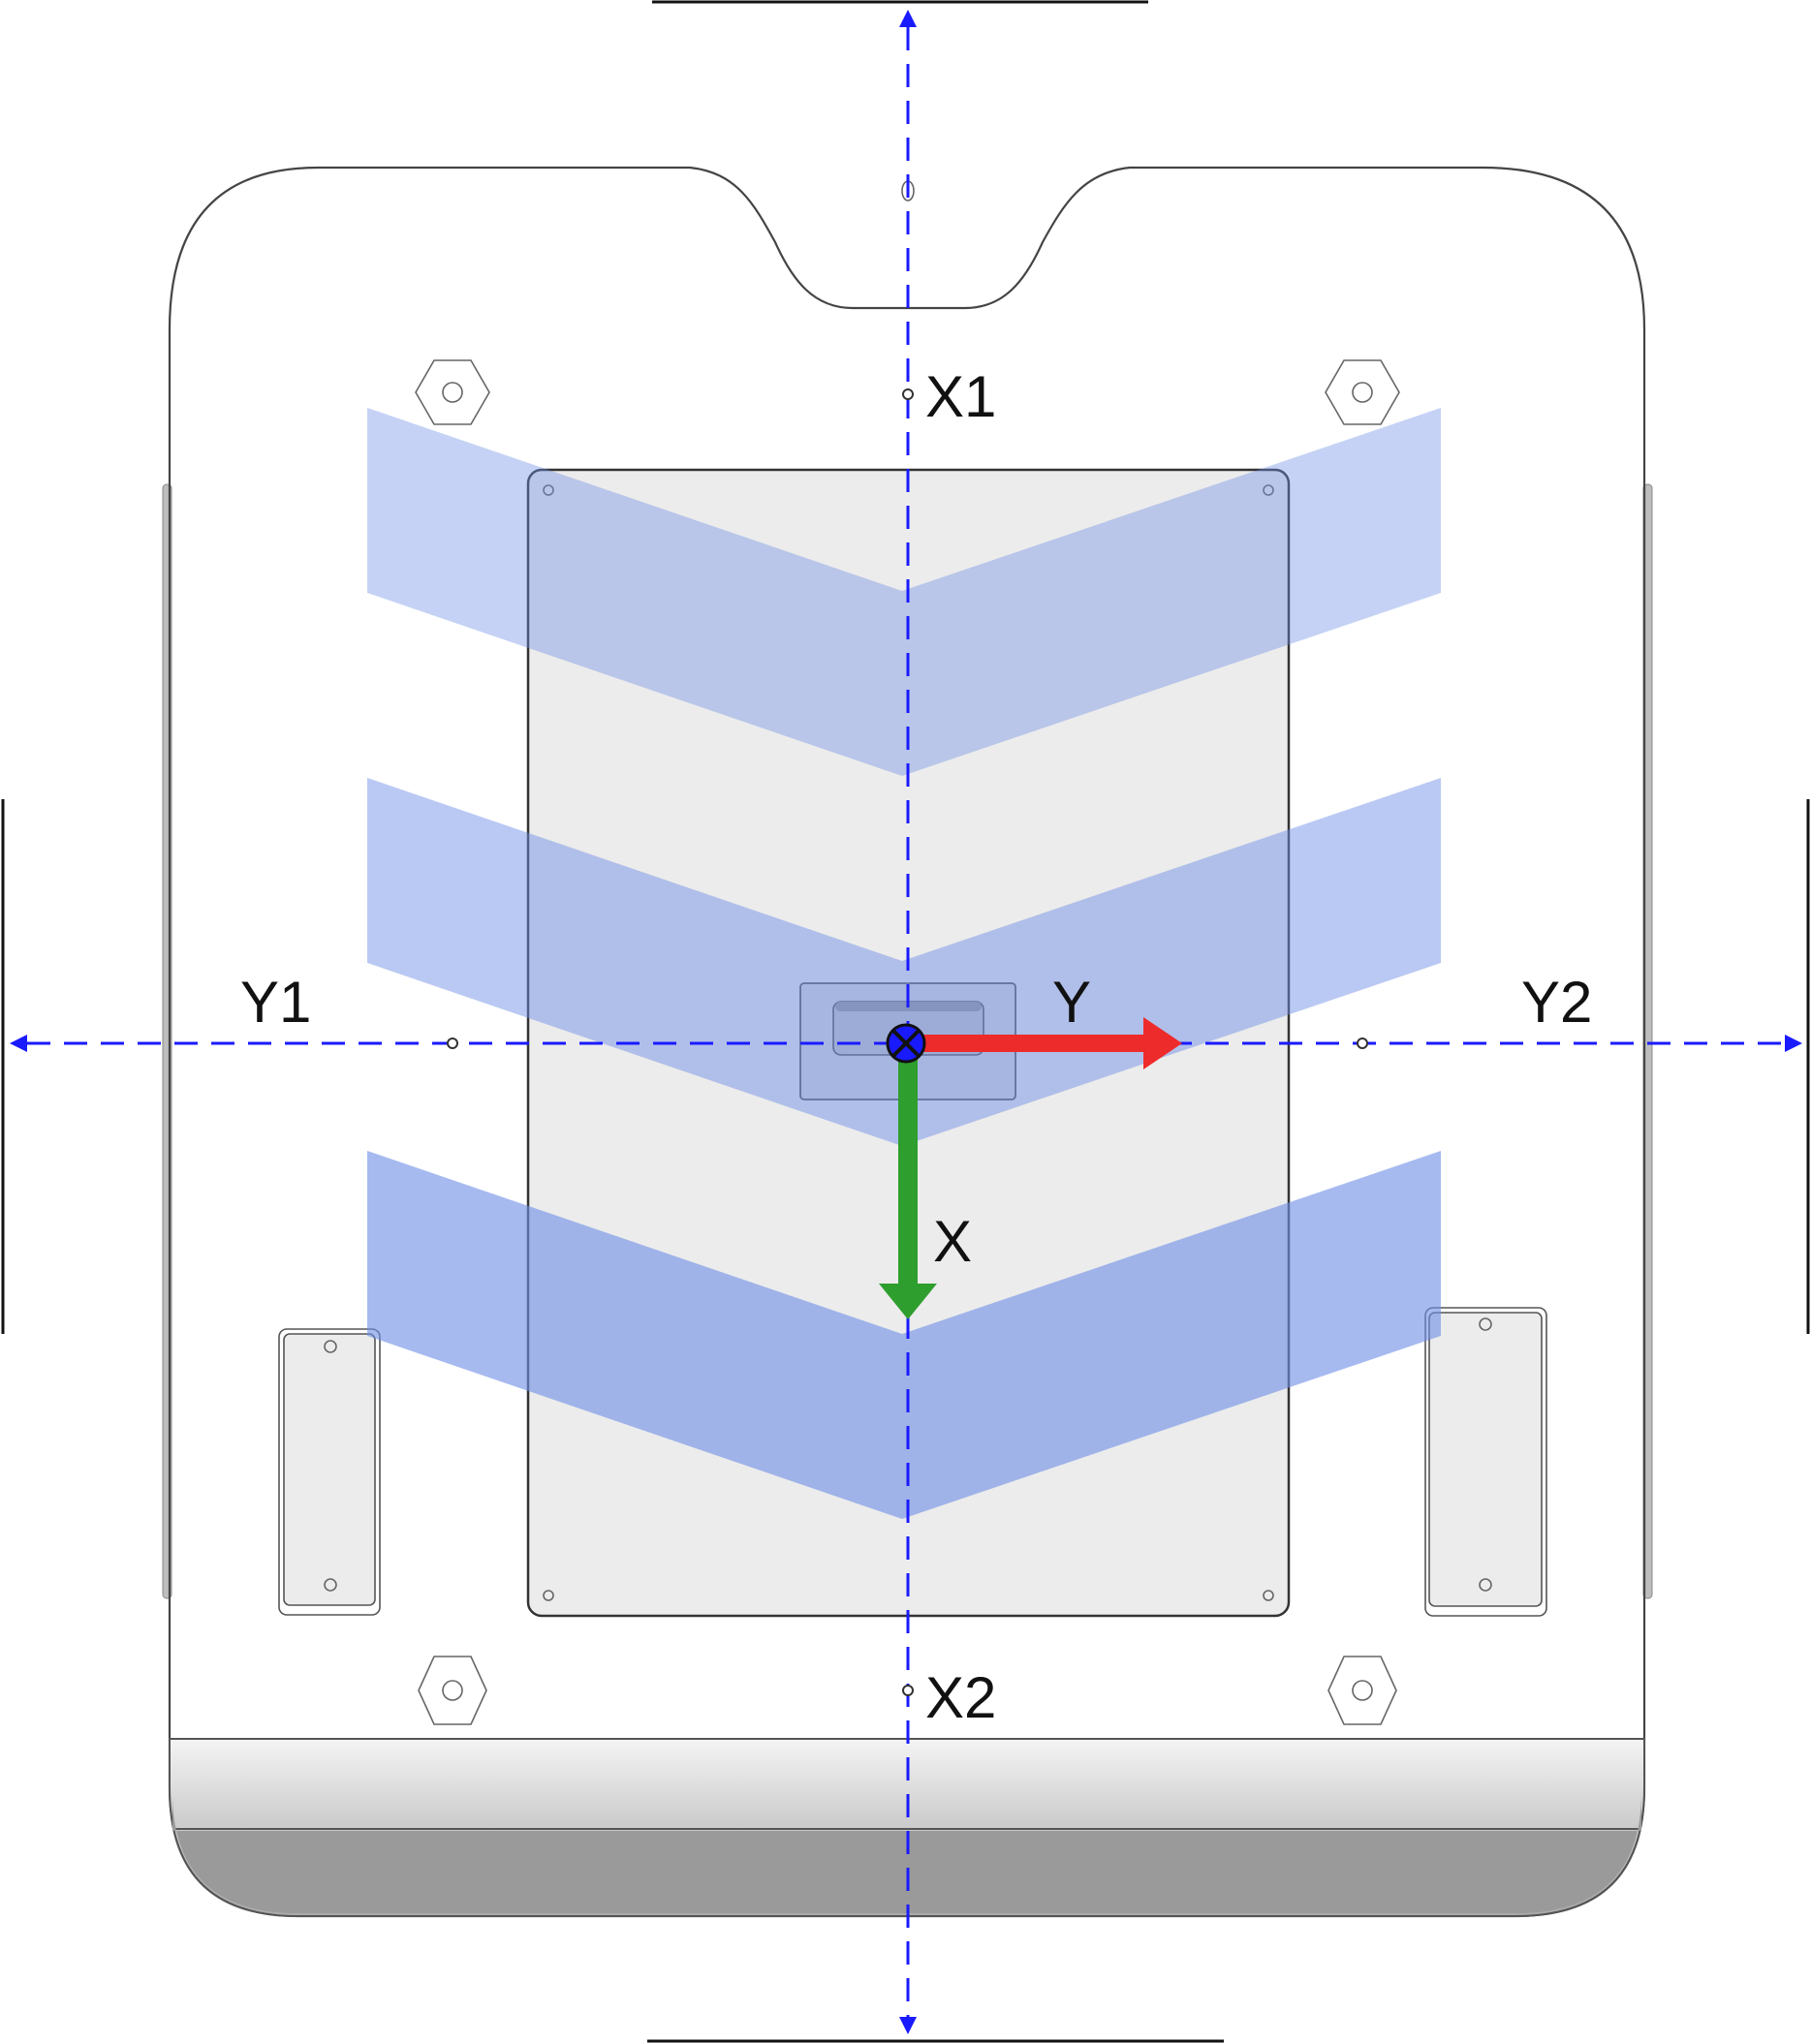 The width and height of the screenshot is (1811, 2044). What do you see at coordinates (329, 1472) in the screenshot?
I see `left-side-plate` at bounding box center [329, 1472].